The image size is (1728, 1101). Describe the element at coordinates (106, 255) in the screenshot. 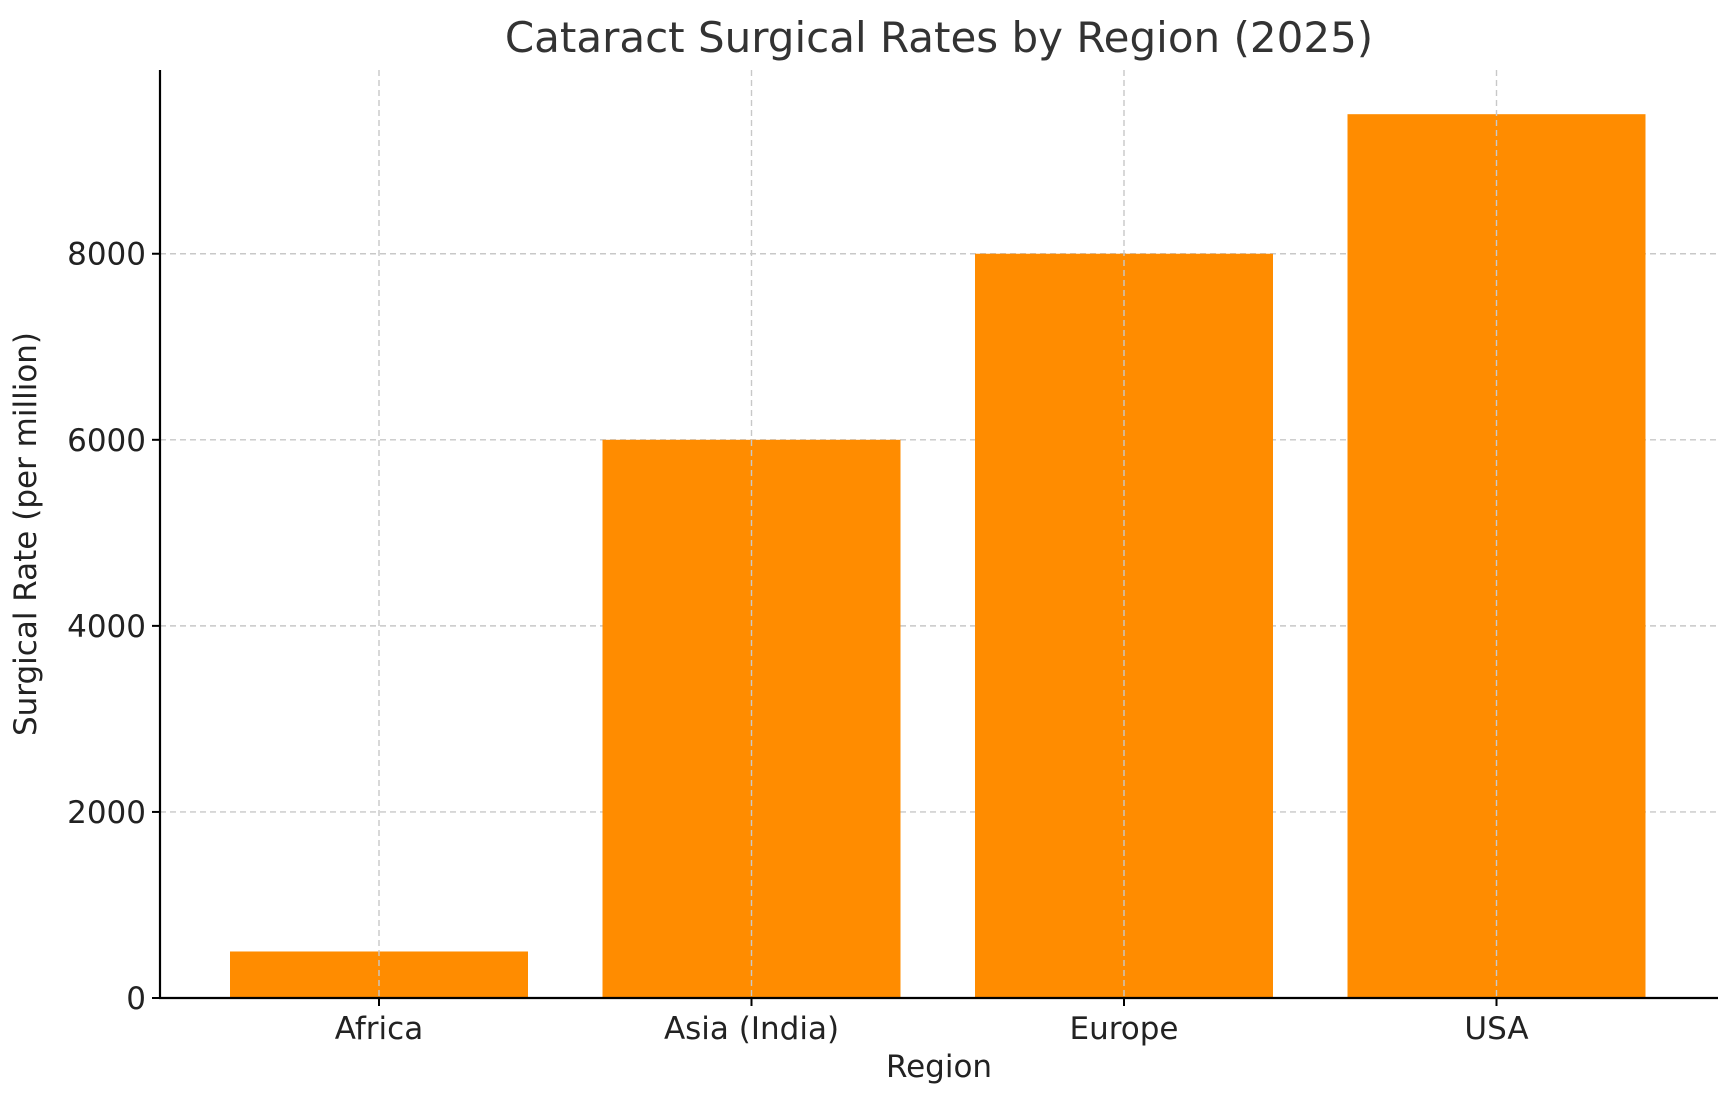

I see `y-tick-label: 8000` at that location.